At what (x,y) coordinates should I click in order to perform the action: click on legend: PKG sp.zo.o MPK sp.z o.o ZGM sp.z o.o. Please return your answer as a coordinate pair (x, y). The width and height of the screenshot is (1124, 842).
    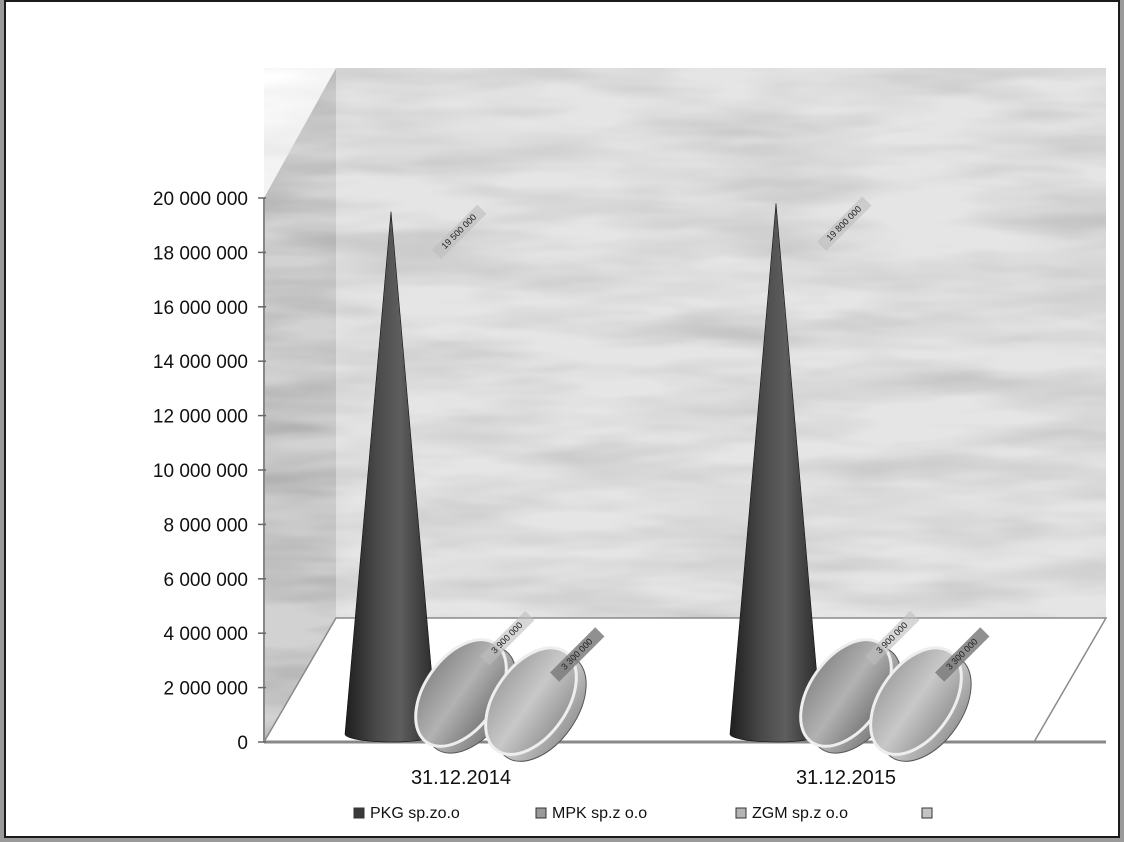
    Looking at the image, I should click on (643, 813).